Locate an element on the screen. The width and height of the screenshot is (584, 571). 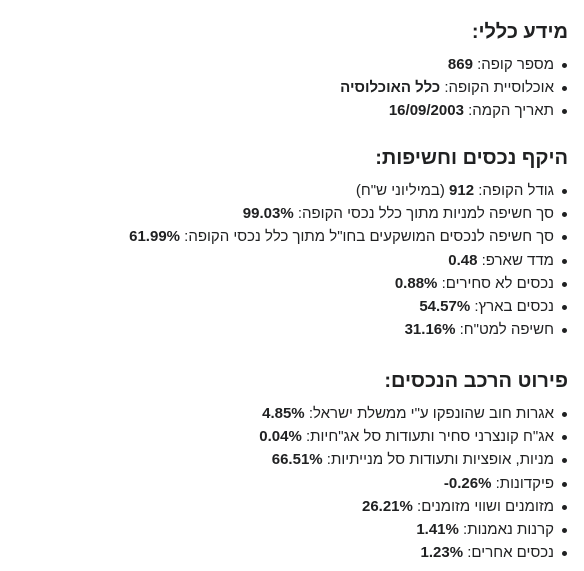
item-label: אגרות חוב שהונפקו ע"י ממשלת ישראל: is located at coordinates (431, 413).